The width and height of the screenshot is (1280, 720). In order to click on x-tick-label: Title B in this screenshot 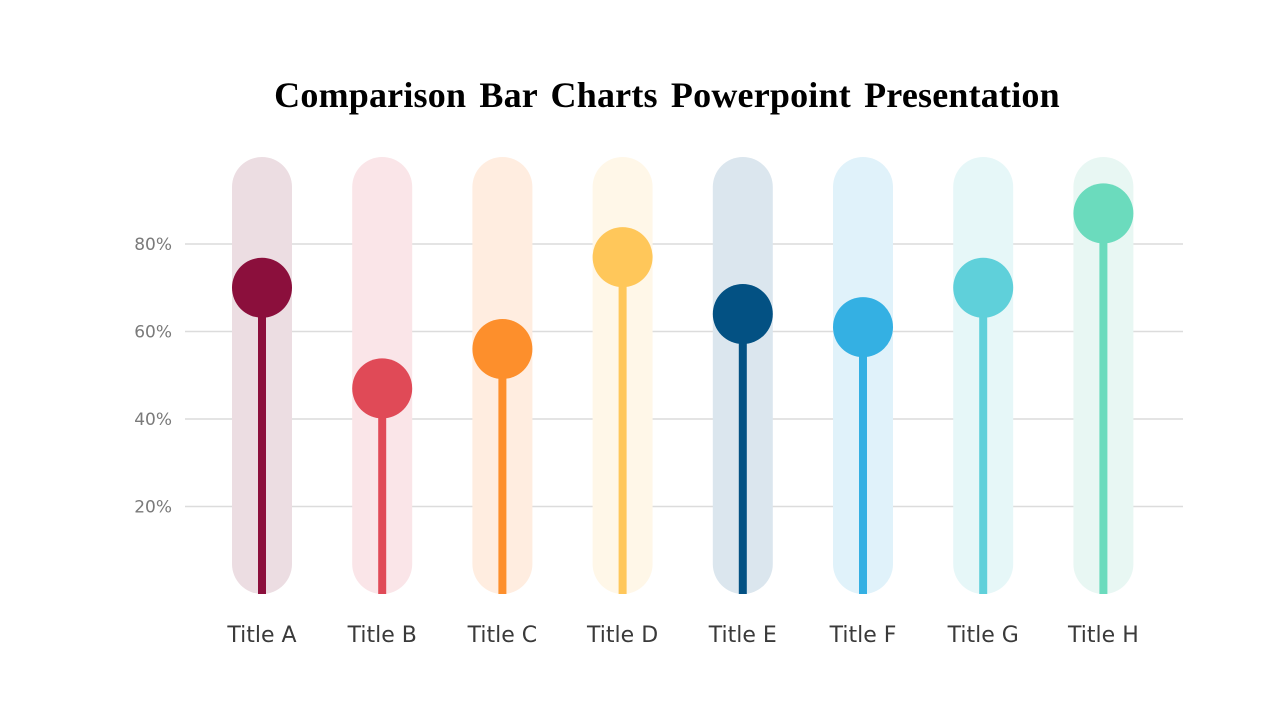, I will do `click(382, 635)`.